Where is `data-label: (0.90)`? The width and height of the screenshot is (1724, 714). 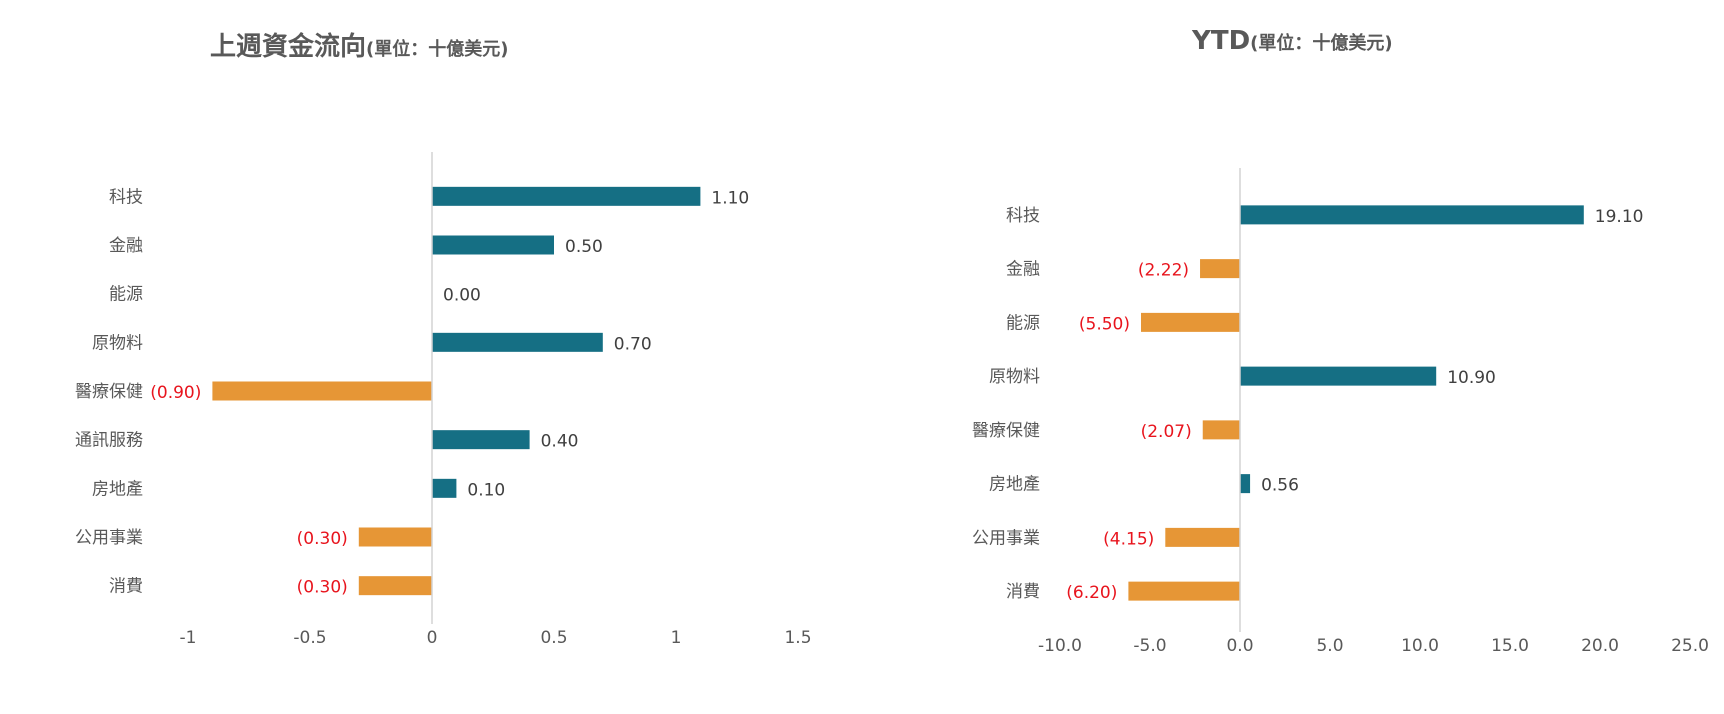
data-label: (0.90) is located at coordinates (175, 393).